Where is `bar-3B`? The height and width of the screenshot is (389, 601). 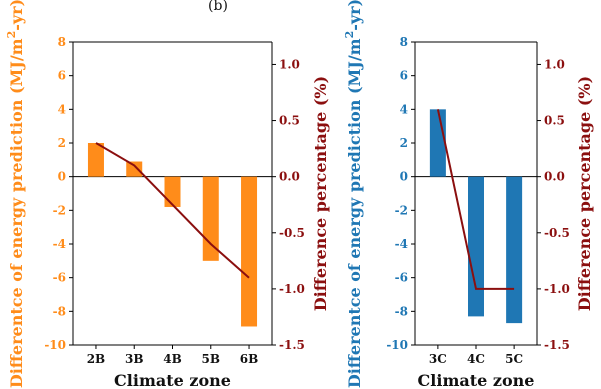 bar-3B is located at coordinates (134, 169).